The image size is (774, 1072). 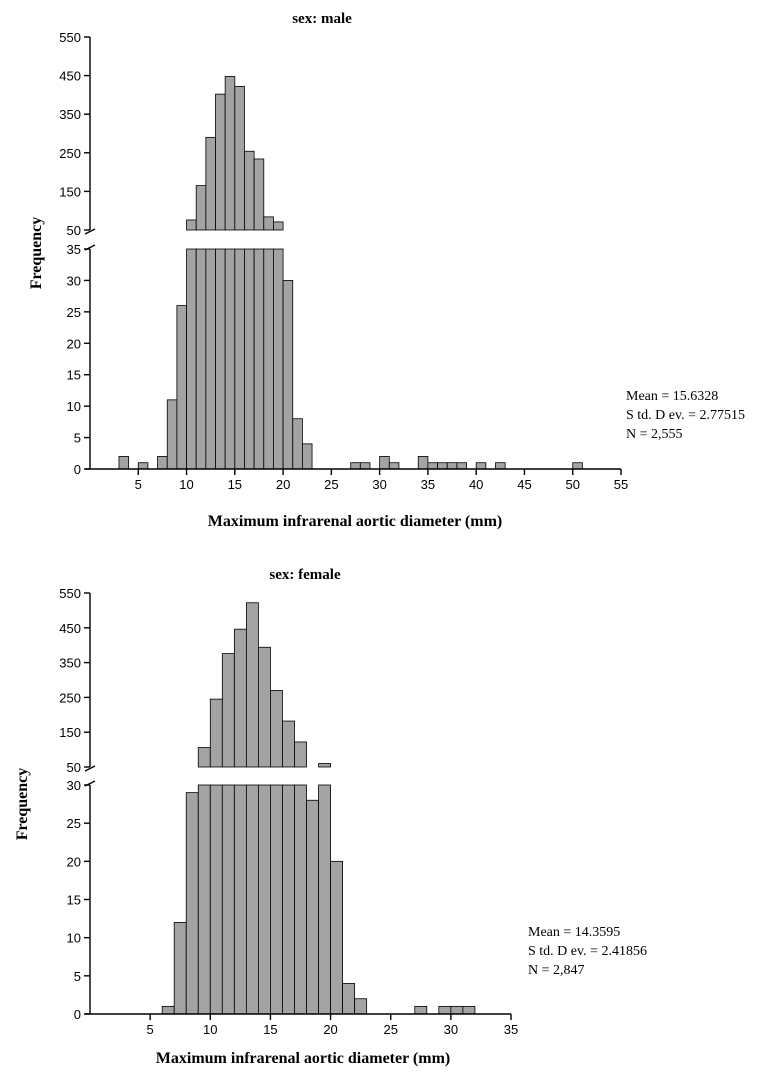 What do you see at coordinates (394, 466) in the screenshot?
I see `male-bar-31-lower` at bounding box center [394, 466].